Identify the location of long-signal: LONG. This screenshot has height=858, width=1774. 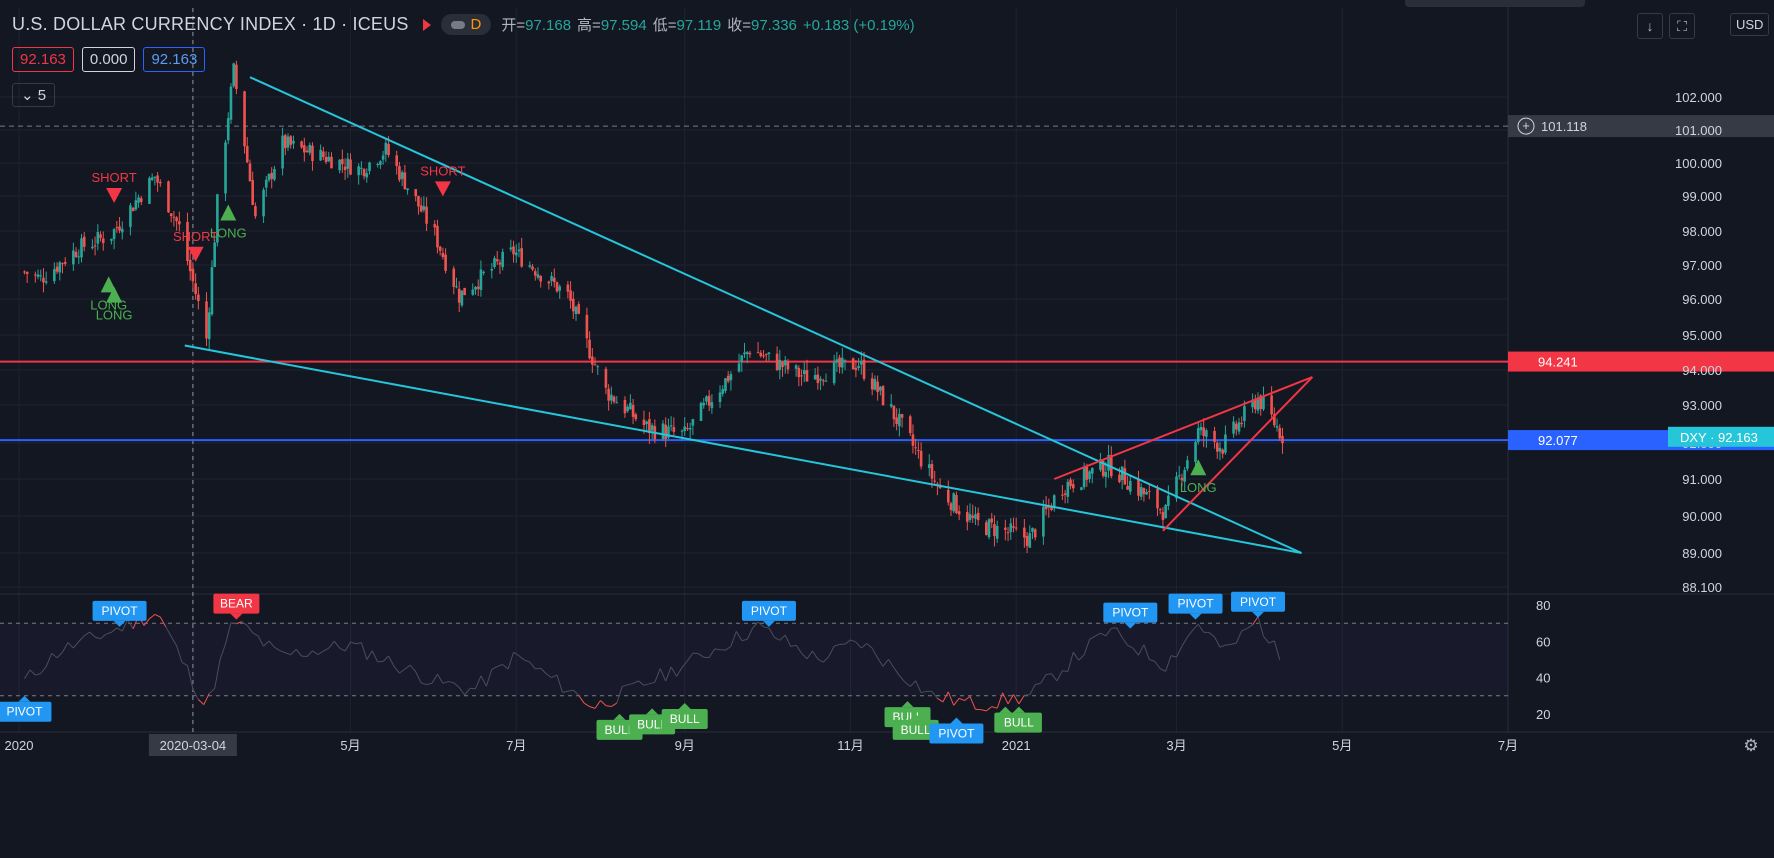
(228, 222).